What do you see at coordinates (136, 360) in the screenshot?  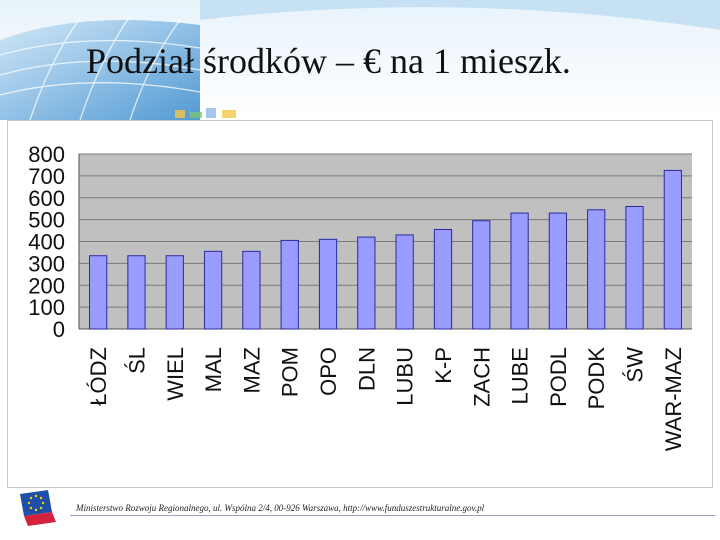 I see `x-tick-label: ŚL` at bounding box center [136, 360].